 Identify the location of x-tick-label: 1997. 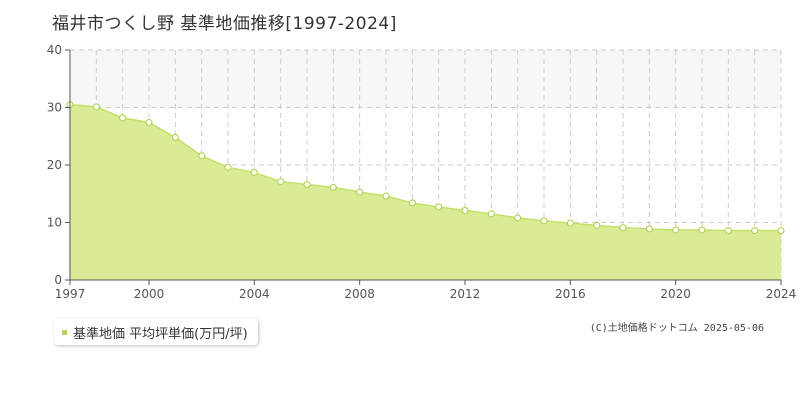
(70, 294).